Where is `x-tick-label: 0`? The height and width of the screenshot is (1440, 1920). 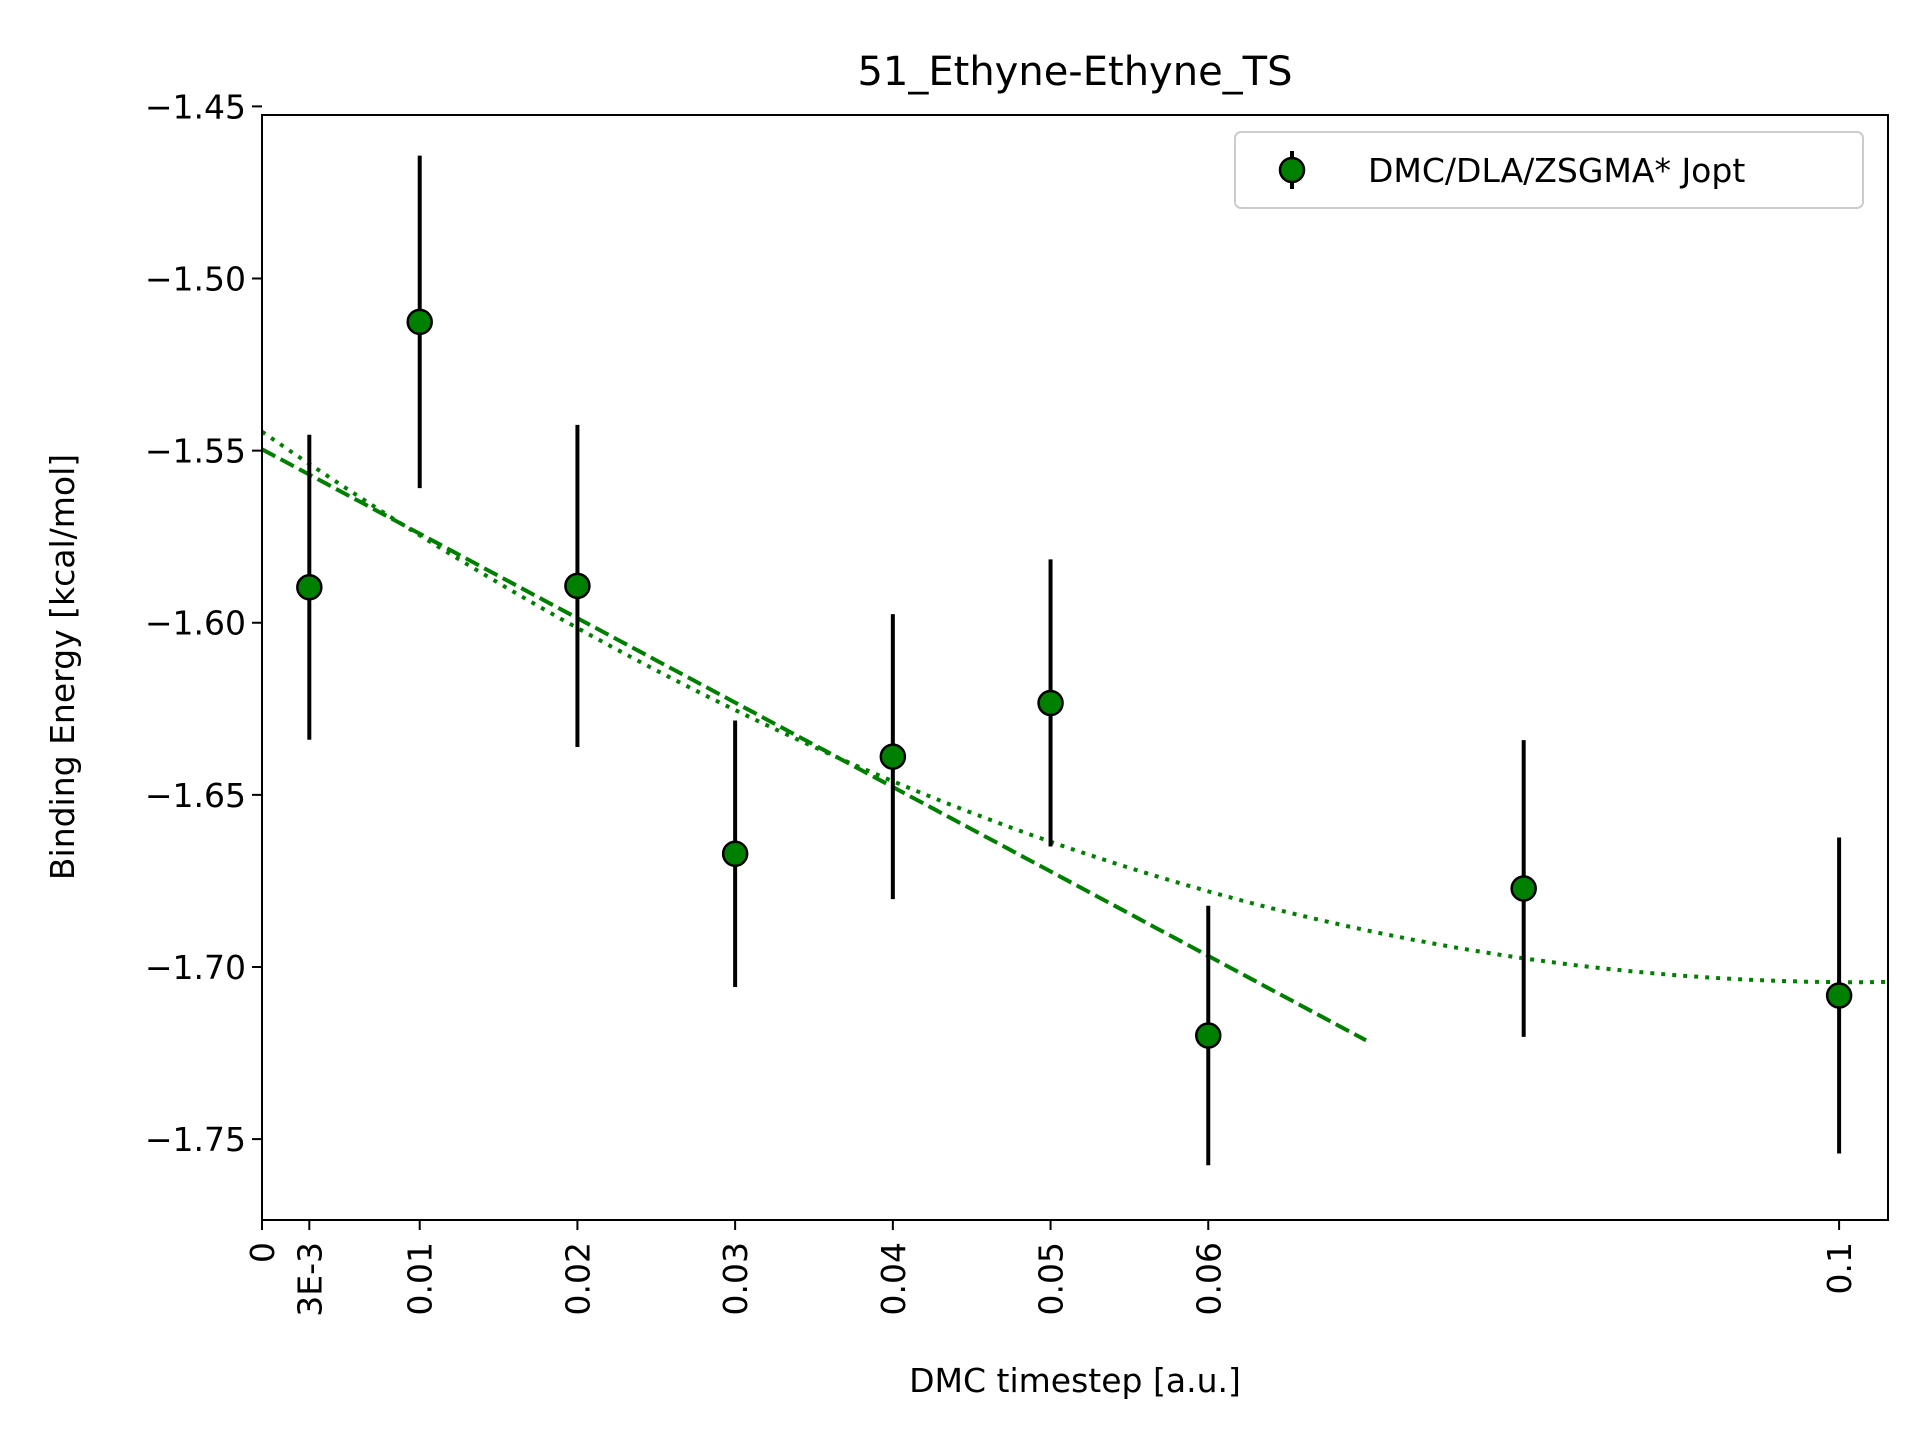 x-tick-label: 0 is located at coordinates (262, 1252).